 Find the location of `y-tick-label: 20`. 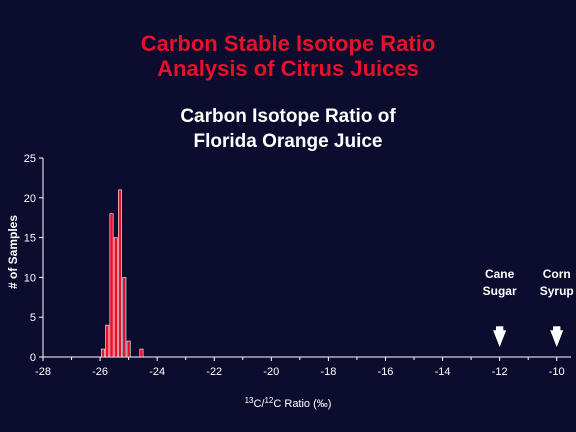

y-tick-label: 20 is located at coordinates (30, 199).